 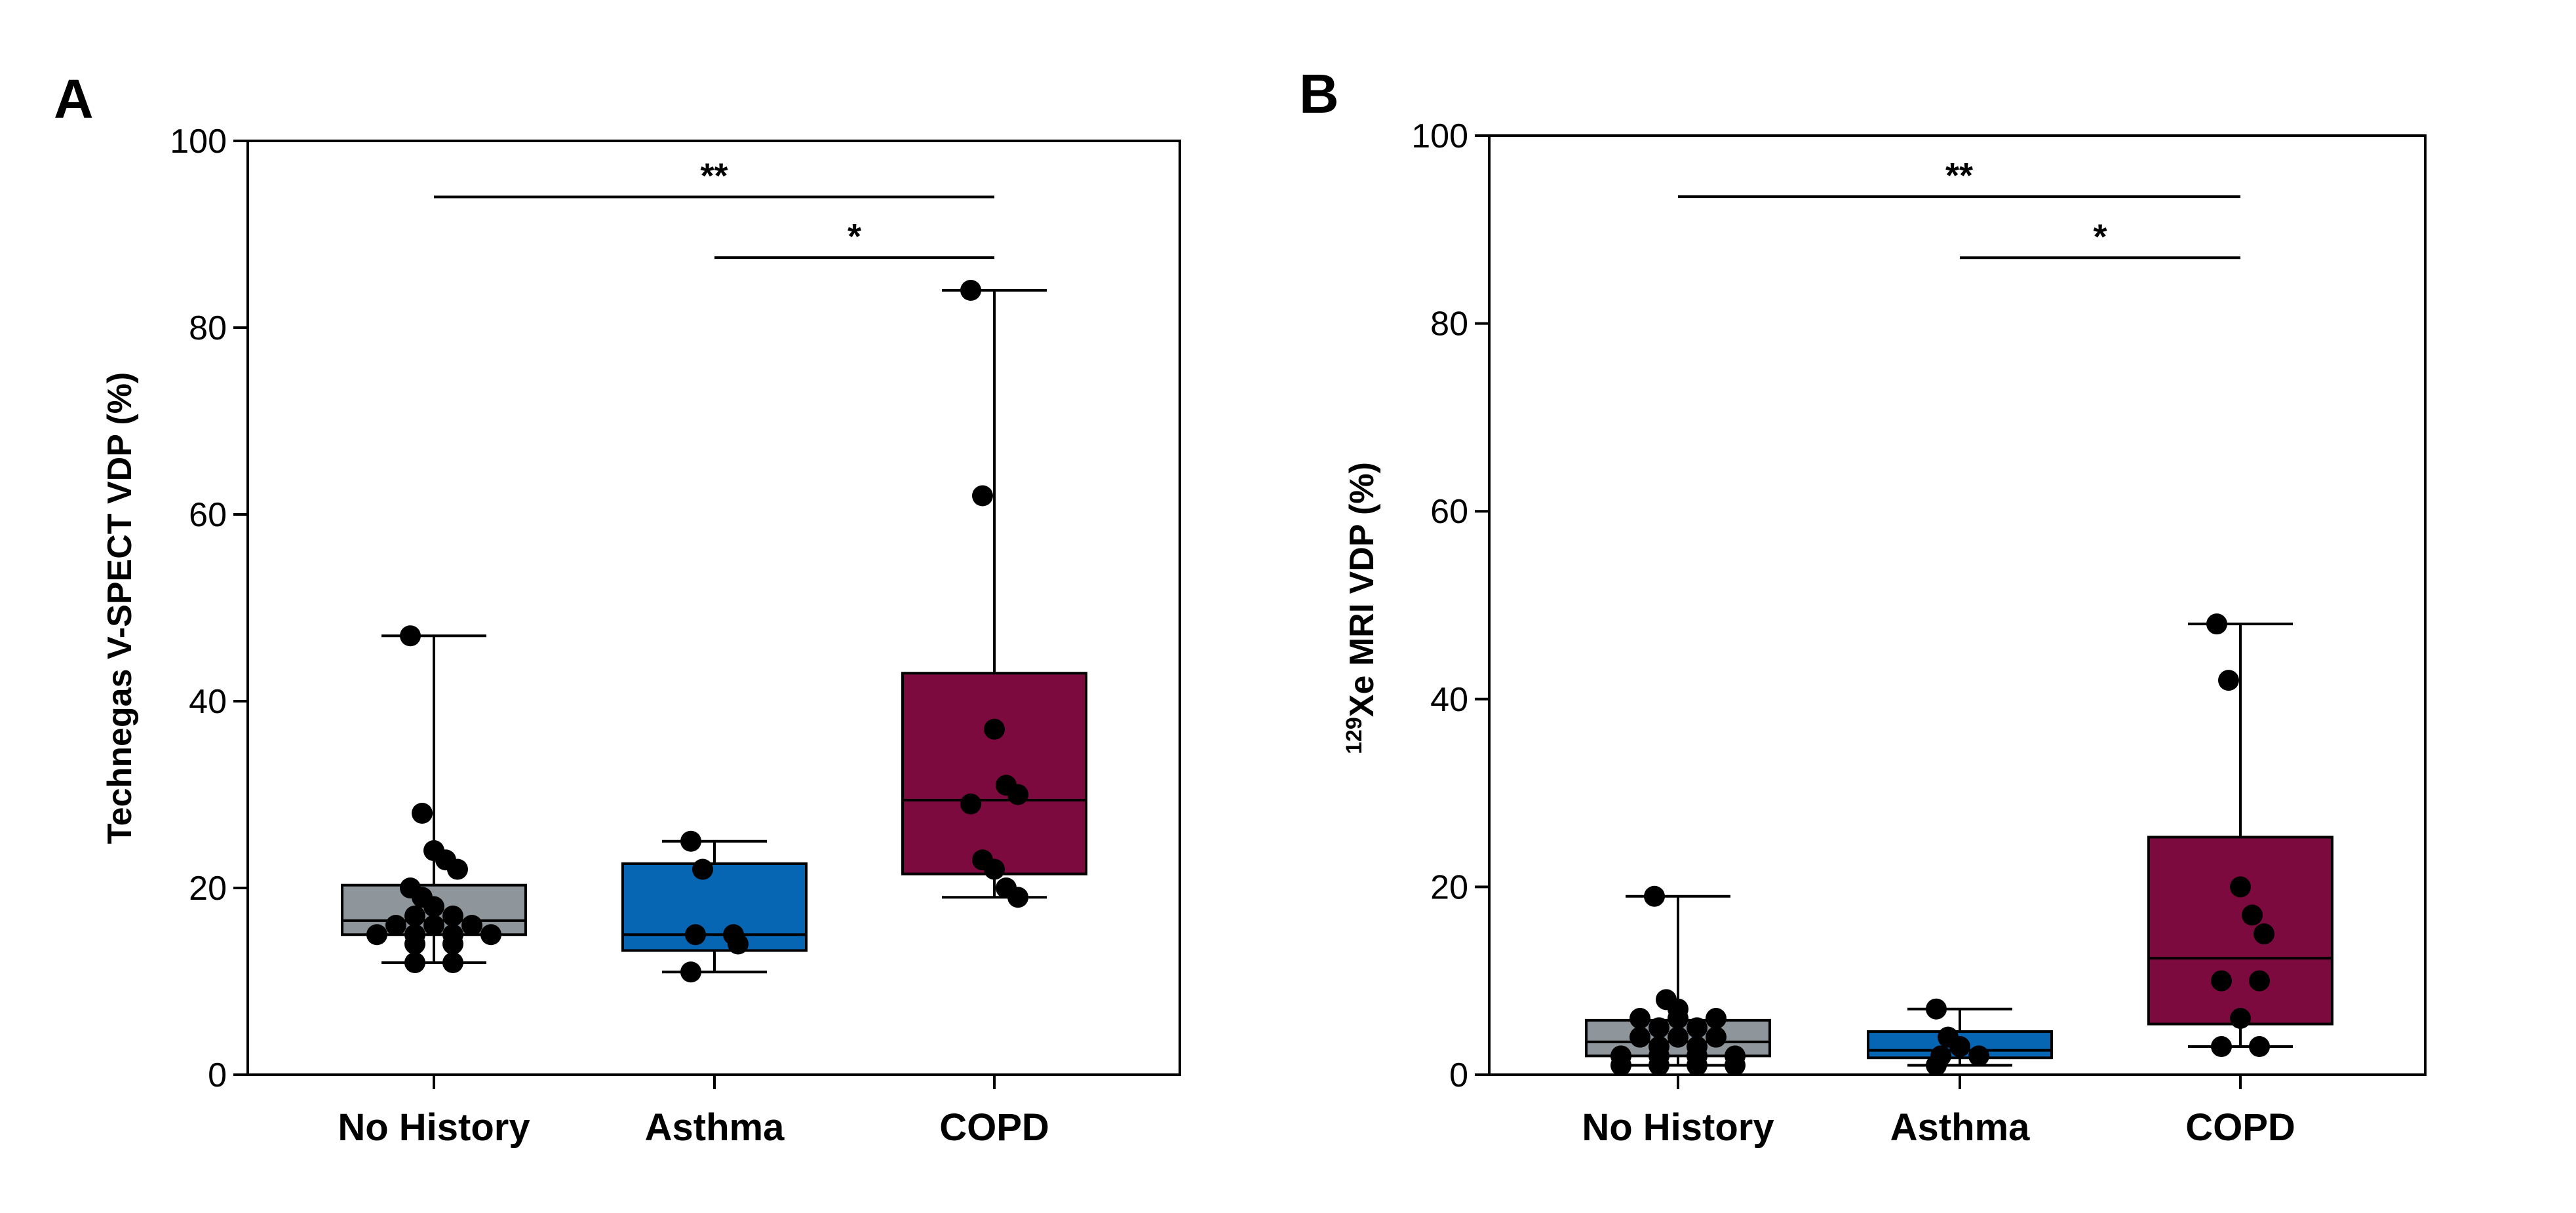 I want to click on y-axis-label: 129Xe MRI VDP (%), so click(x=1361, y=608).